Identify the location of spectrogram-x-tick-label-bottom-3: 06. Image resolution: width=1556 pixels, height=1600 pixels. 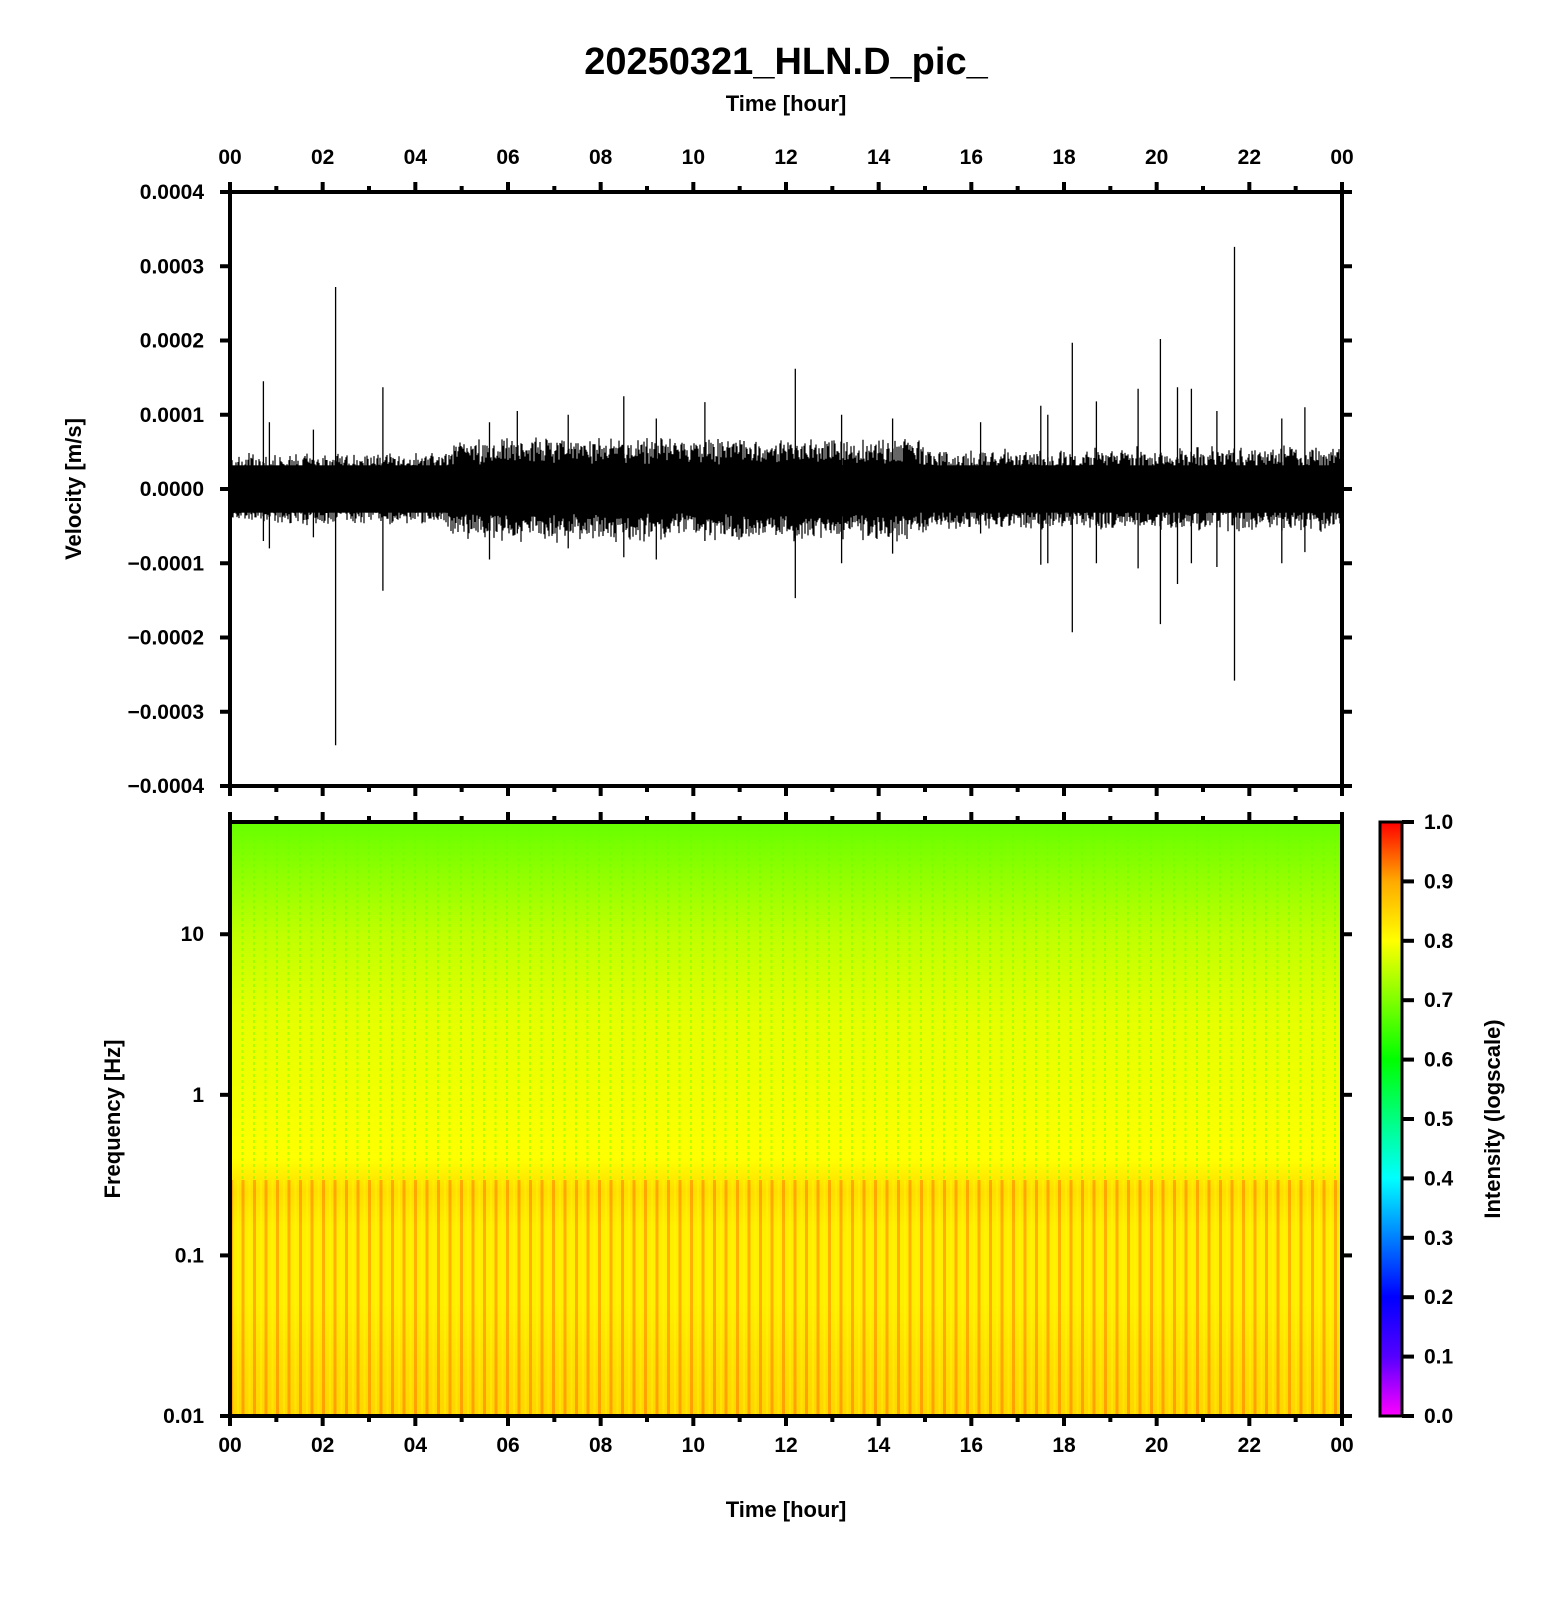
(507, 1445).